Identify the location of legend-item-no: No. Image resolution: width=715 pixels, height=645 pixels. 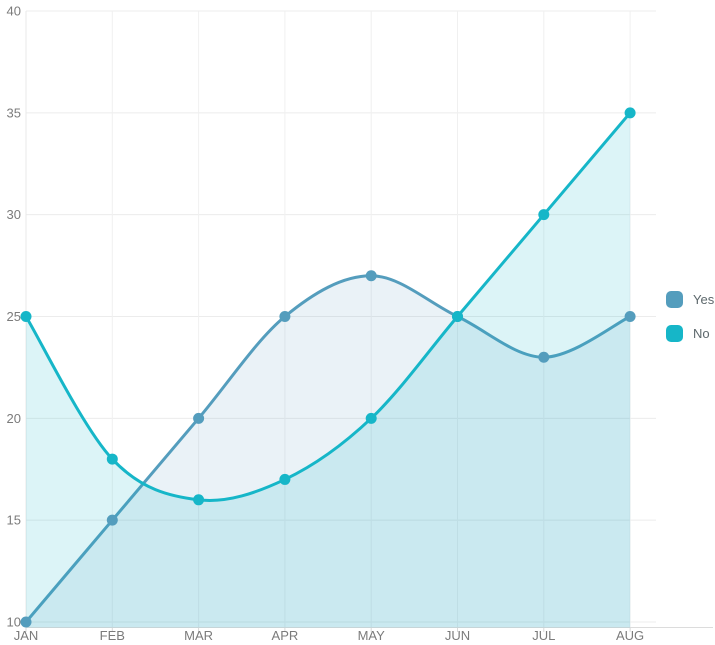
(690, 333).